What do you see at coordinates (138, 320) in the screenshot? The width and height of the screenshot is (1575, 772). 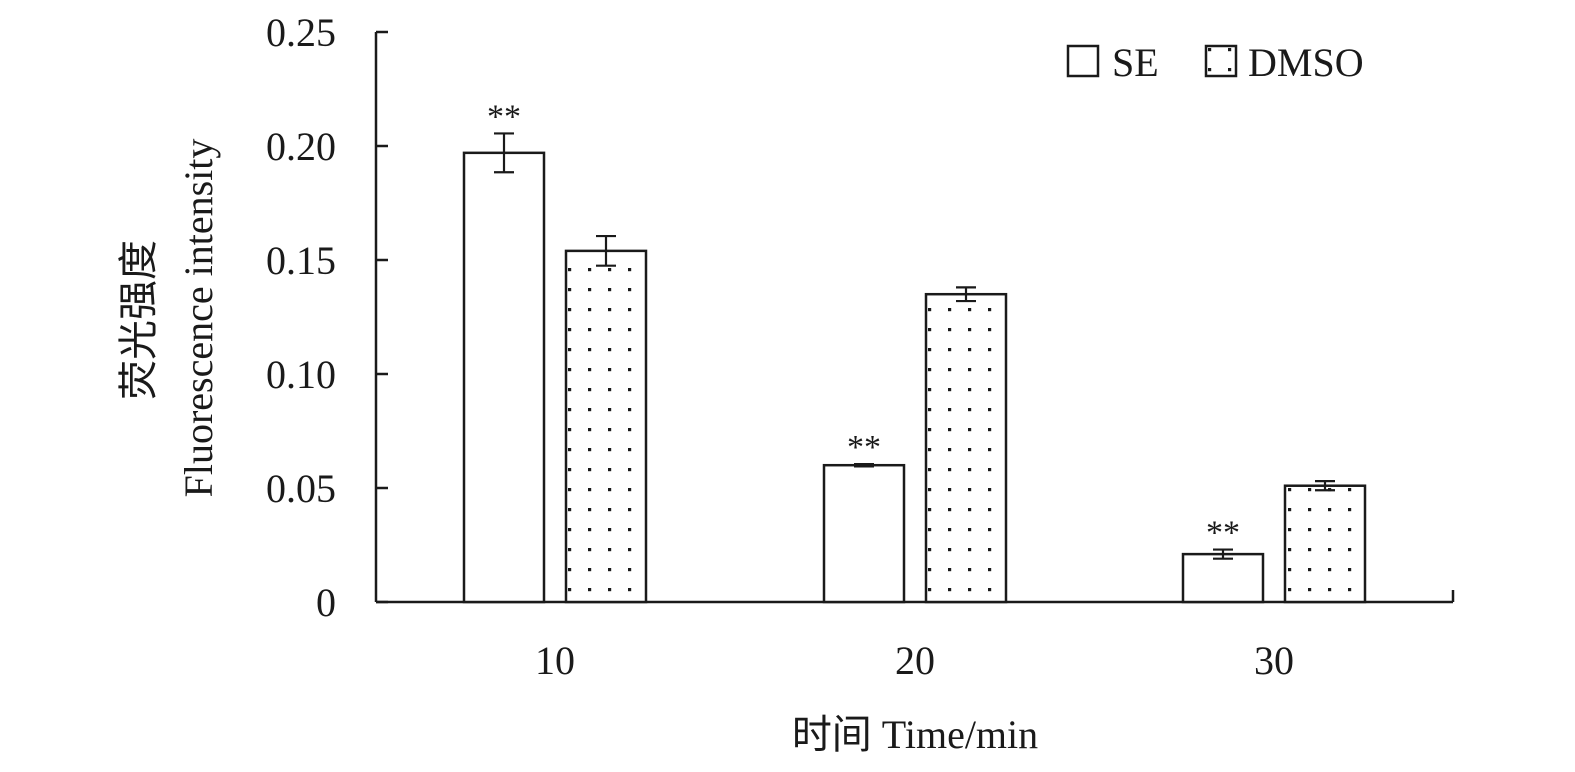 I see `y-axis-label-zh: 荧光强度` at bounding box center [138, 320].